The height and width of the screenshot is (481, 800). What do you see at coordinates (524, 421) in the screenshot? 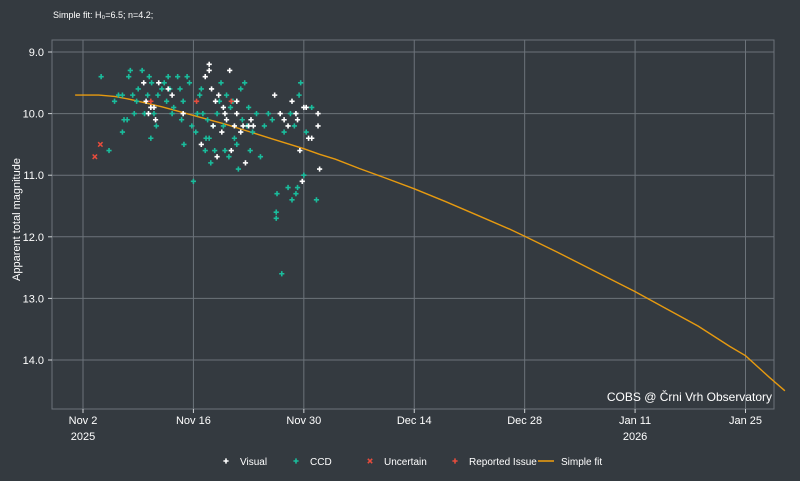
I see `x-tick-label: Dec 28` at bounding box center [524, 421].